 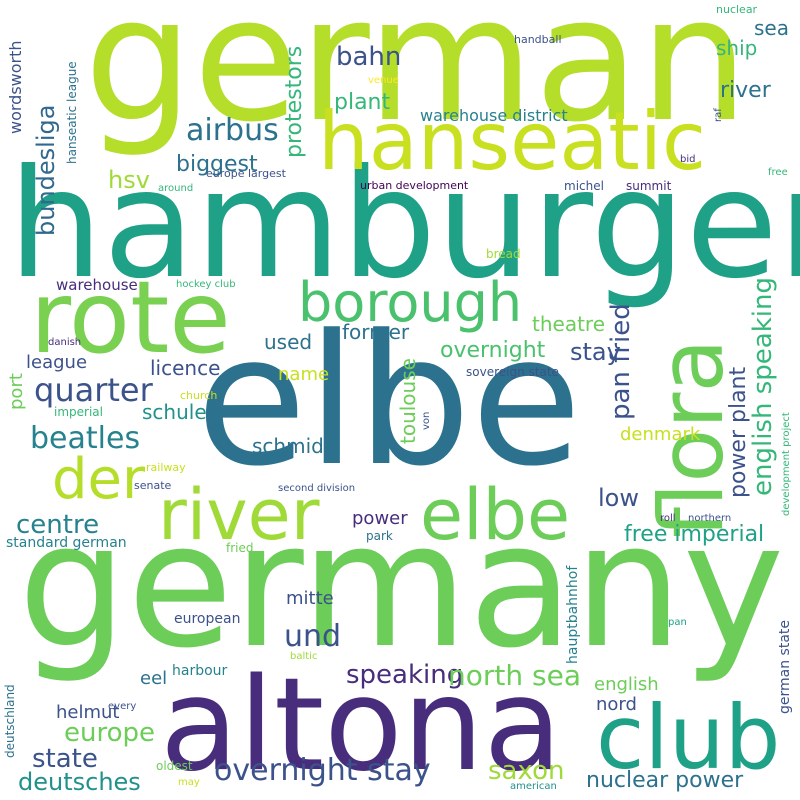 What do you see at coordinates (109, 733) in the screenshot?
I see `word-europe: europe` at bounding box center [109, 733].